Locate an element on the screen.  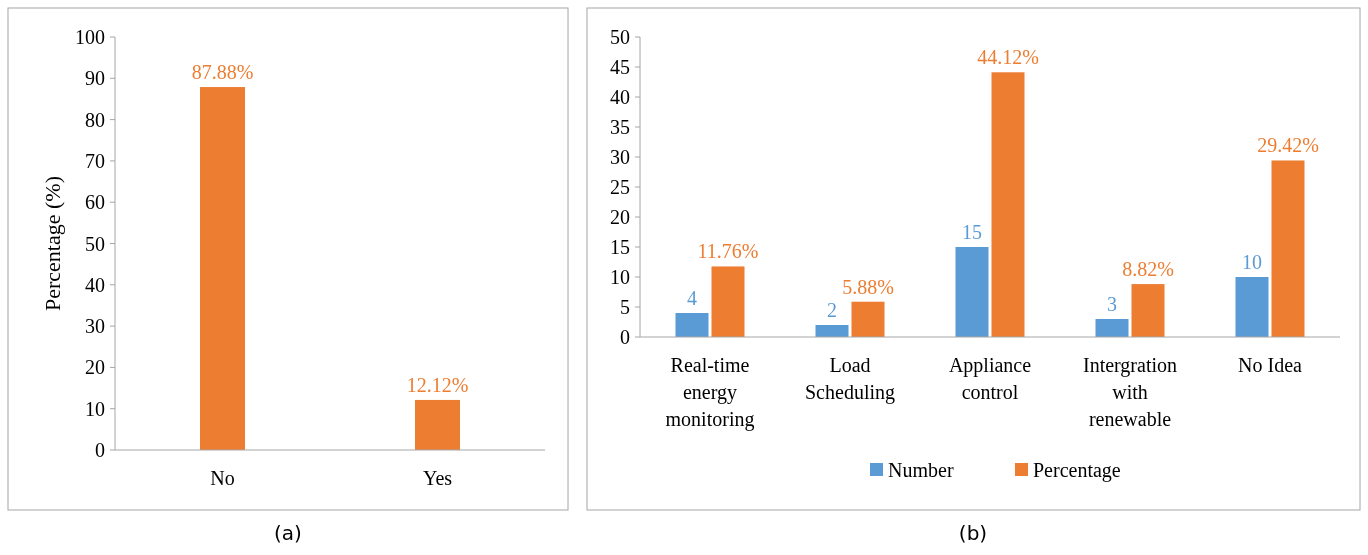
y-tick-label: 70 is located at coordinates (95, 160).